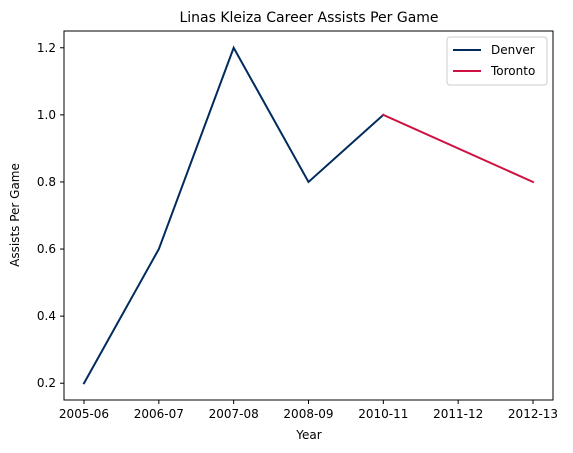  I want to click on x-tick-label: 2011-12, so click(458, 414).